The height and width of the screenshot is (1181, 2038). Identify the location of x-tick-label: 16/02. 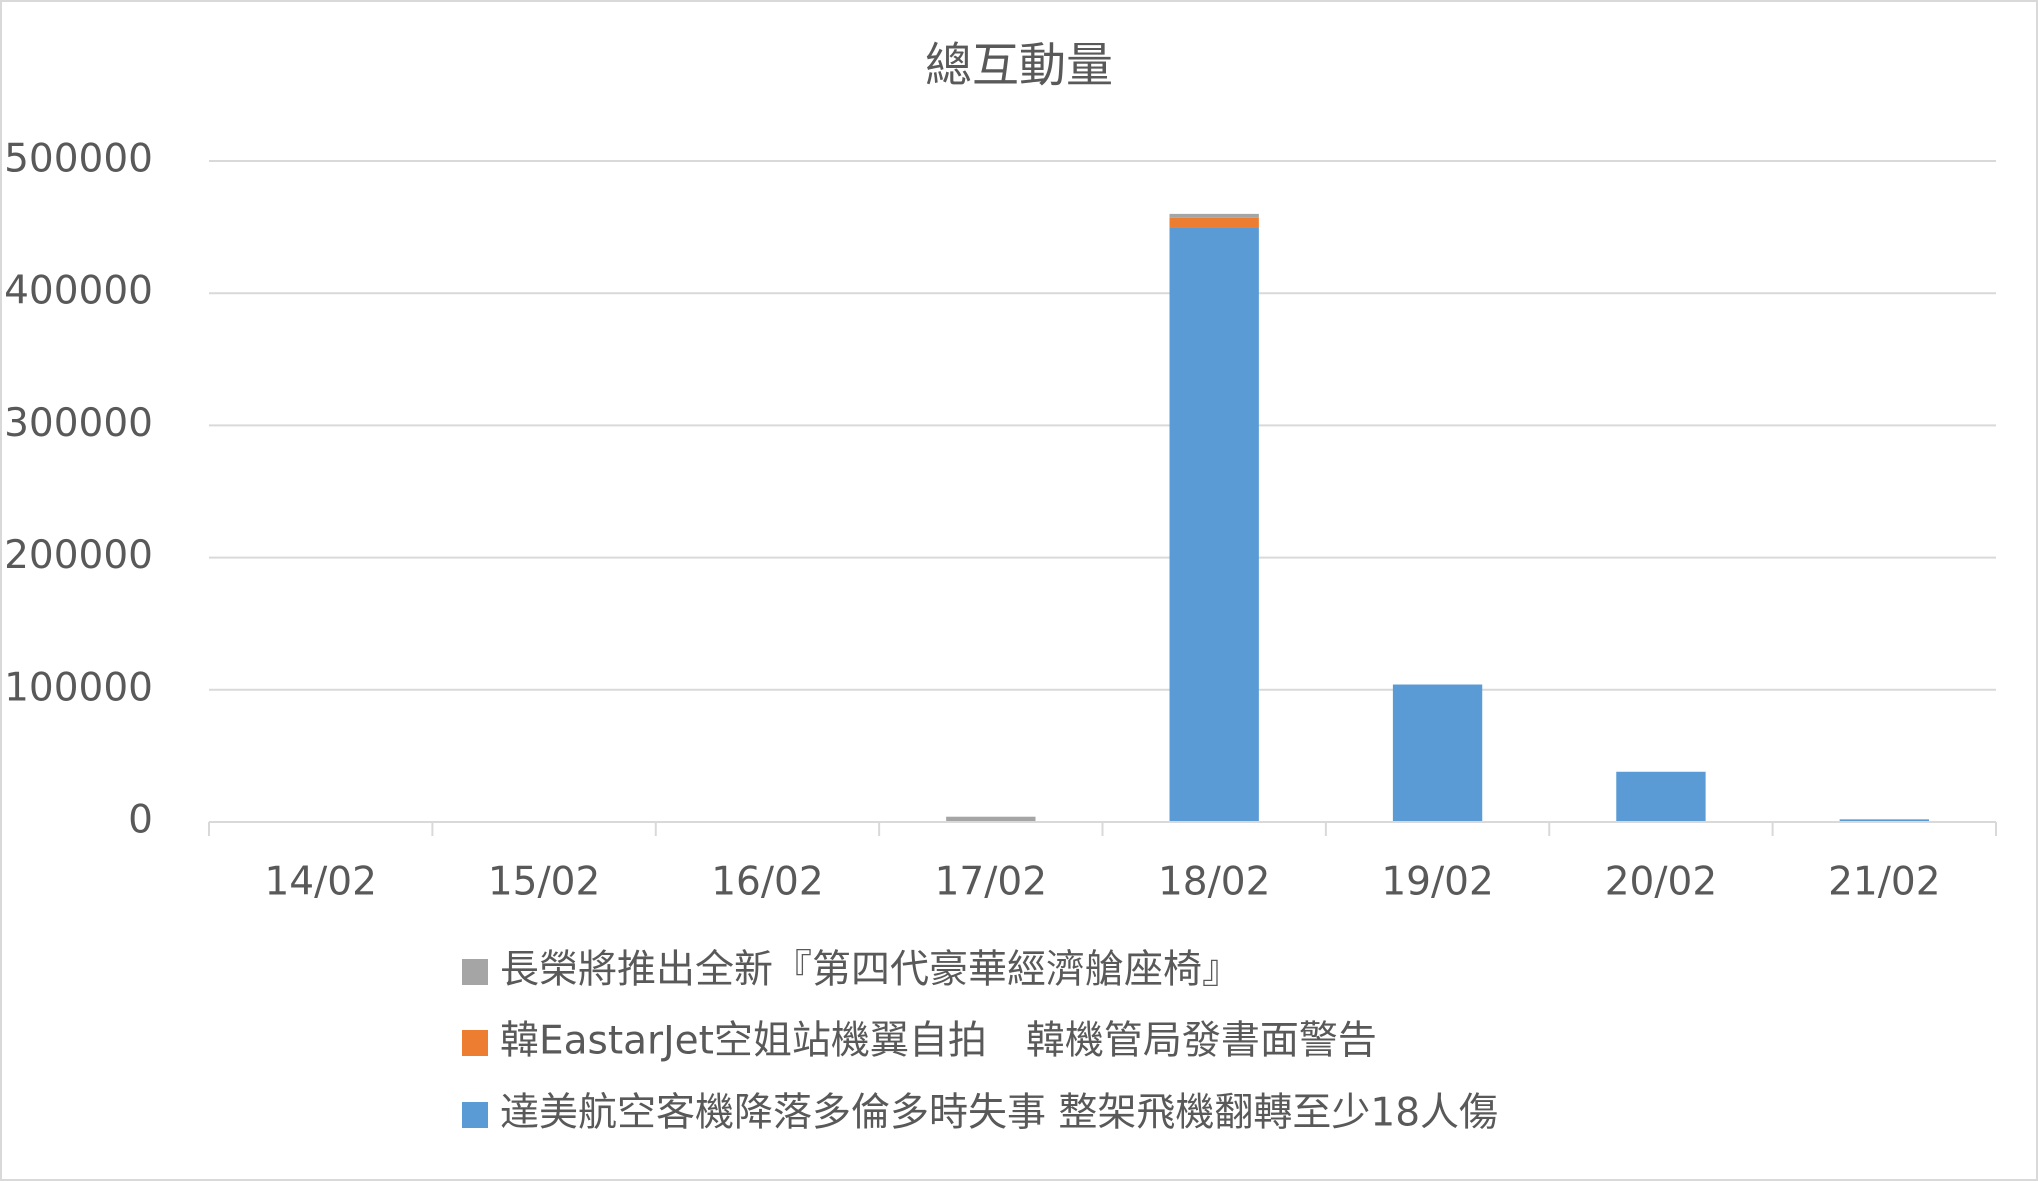
(767, 882).